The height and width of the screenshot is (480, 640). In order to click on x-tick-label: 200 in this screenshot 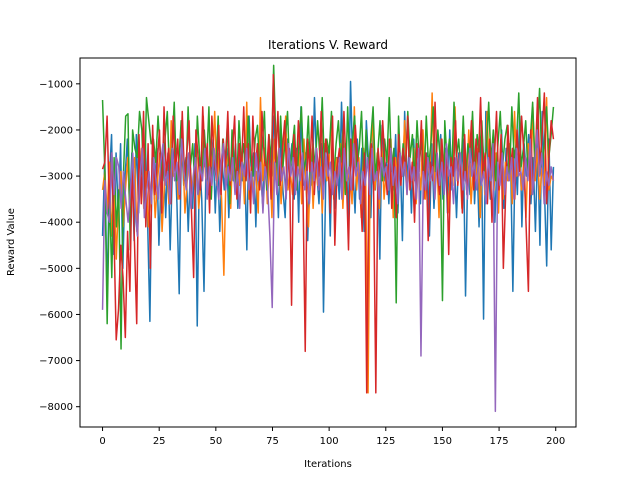, I will do `click(555, 441)`.